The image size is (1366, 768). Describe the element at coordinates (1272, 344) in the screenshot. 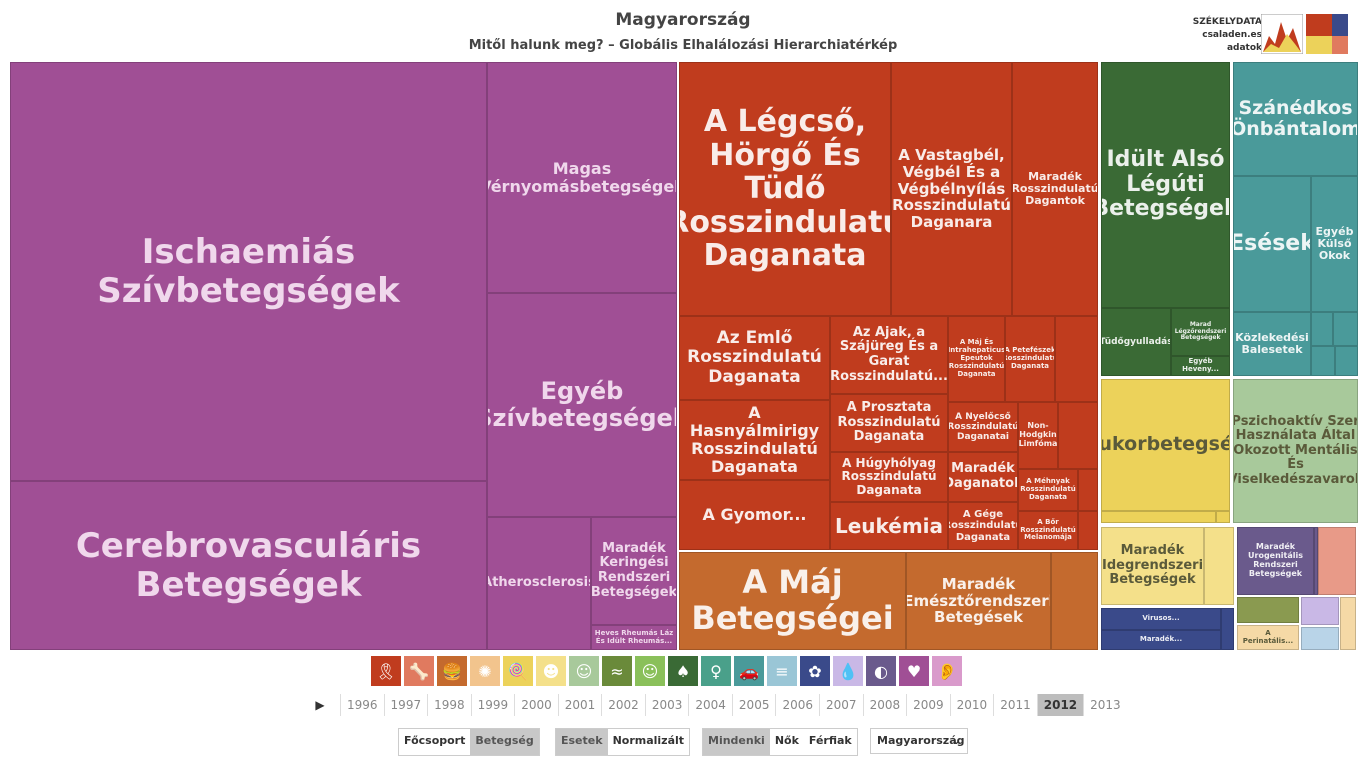

I see `treemap-cell: Közlekedési Balesetek` at that location.